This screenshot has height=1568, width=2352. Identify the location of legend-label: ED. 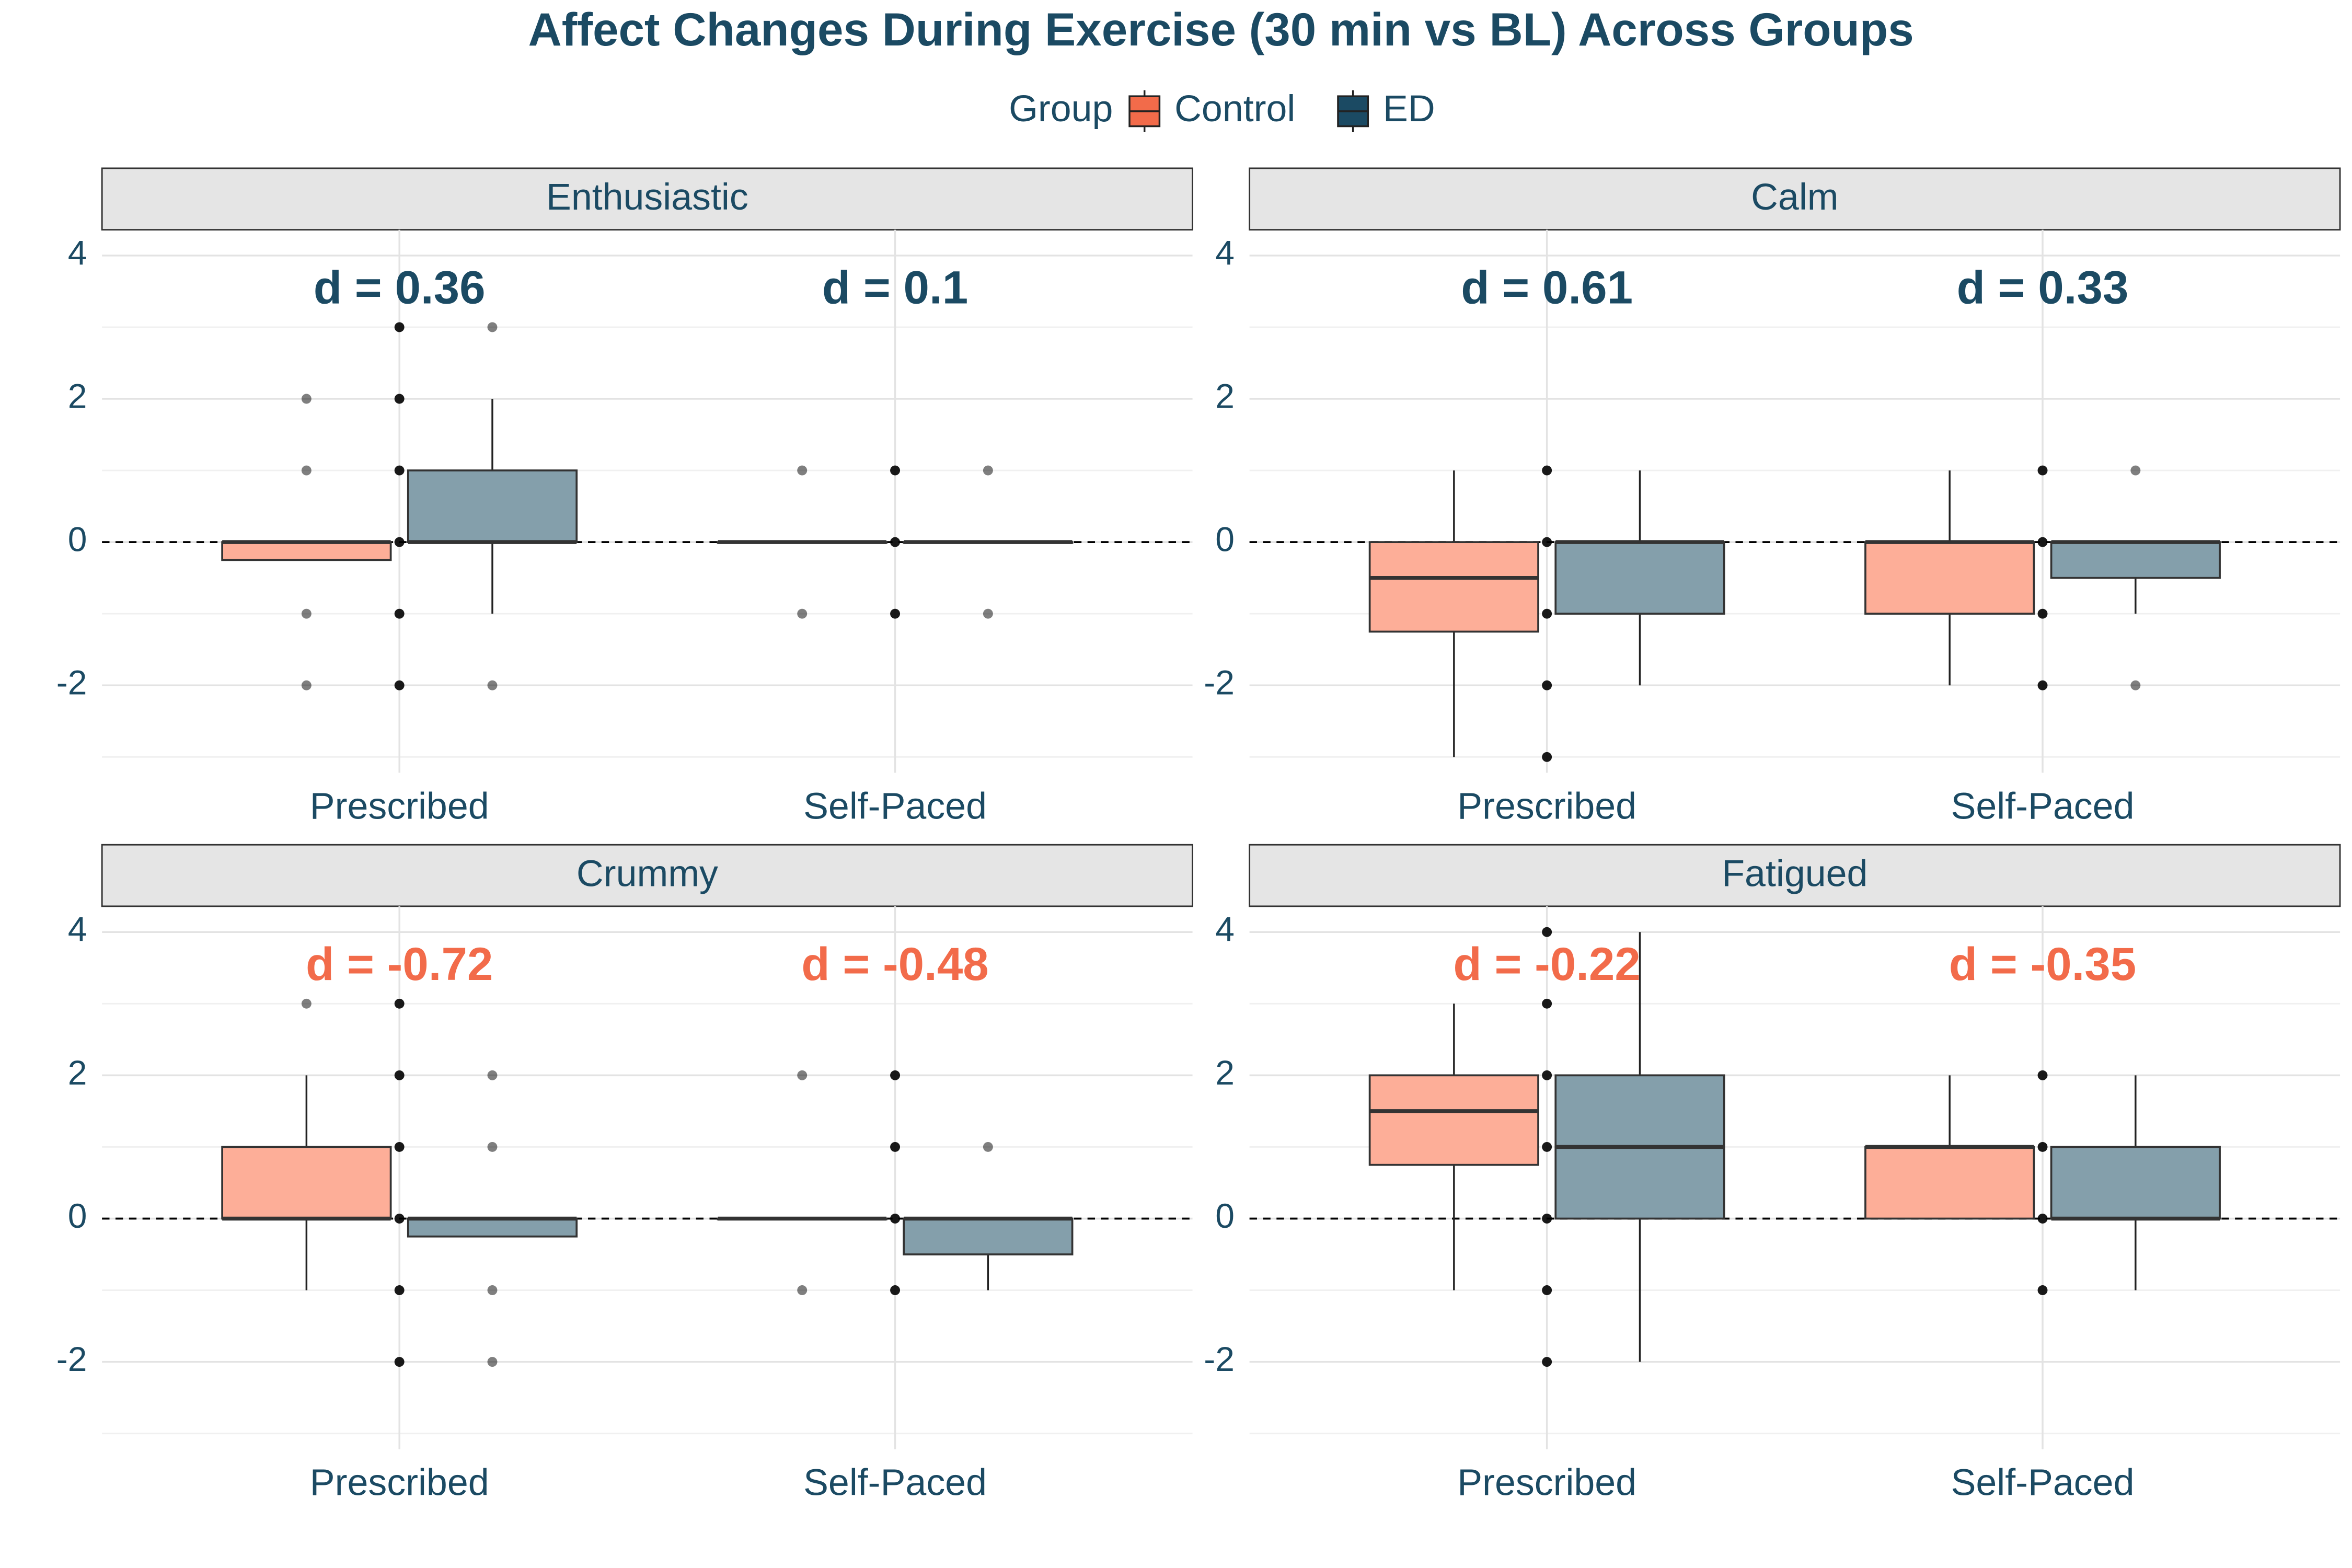
(1409, 109).